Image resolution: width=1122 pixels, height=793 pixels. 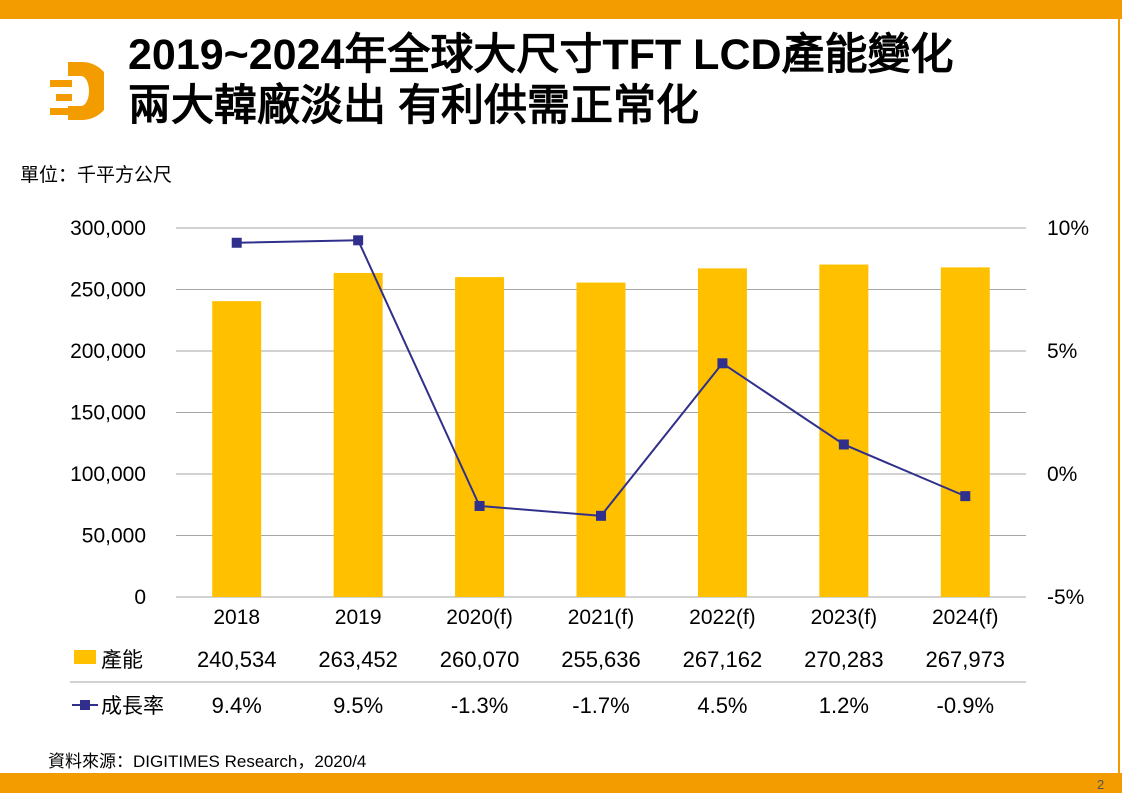 What do you see at coordinates (1101, 784) in the screenshot?
I see `page-number: 2` at bounding box center [1101, 784].